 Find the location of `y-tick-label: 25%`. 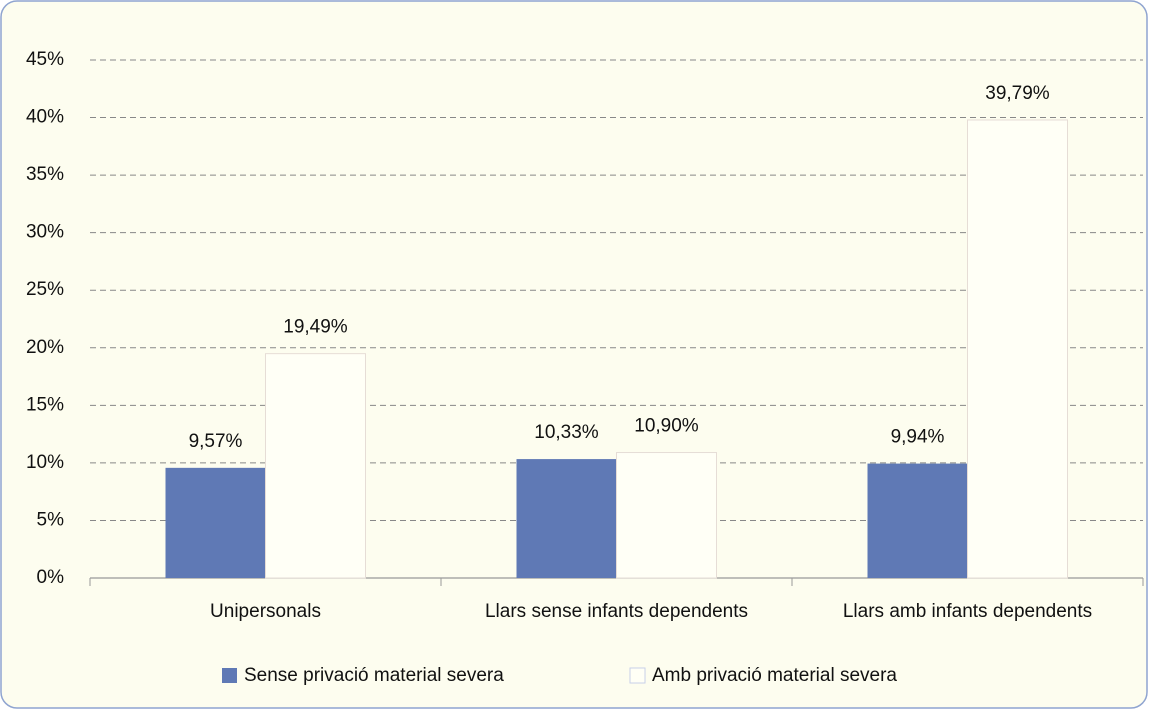

y-tick-label: 25% is located at coordinates (45, 289).